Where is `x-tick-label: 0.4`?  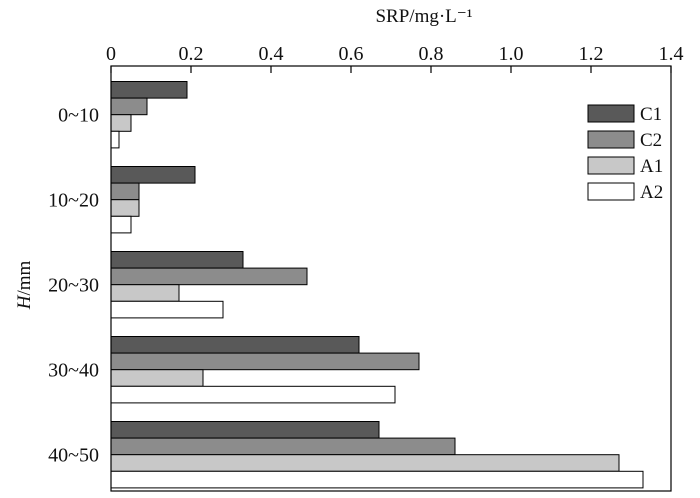
x-tick-label: 0.4 is located at coordinates (271, 54).